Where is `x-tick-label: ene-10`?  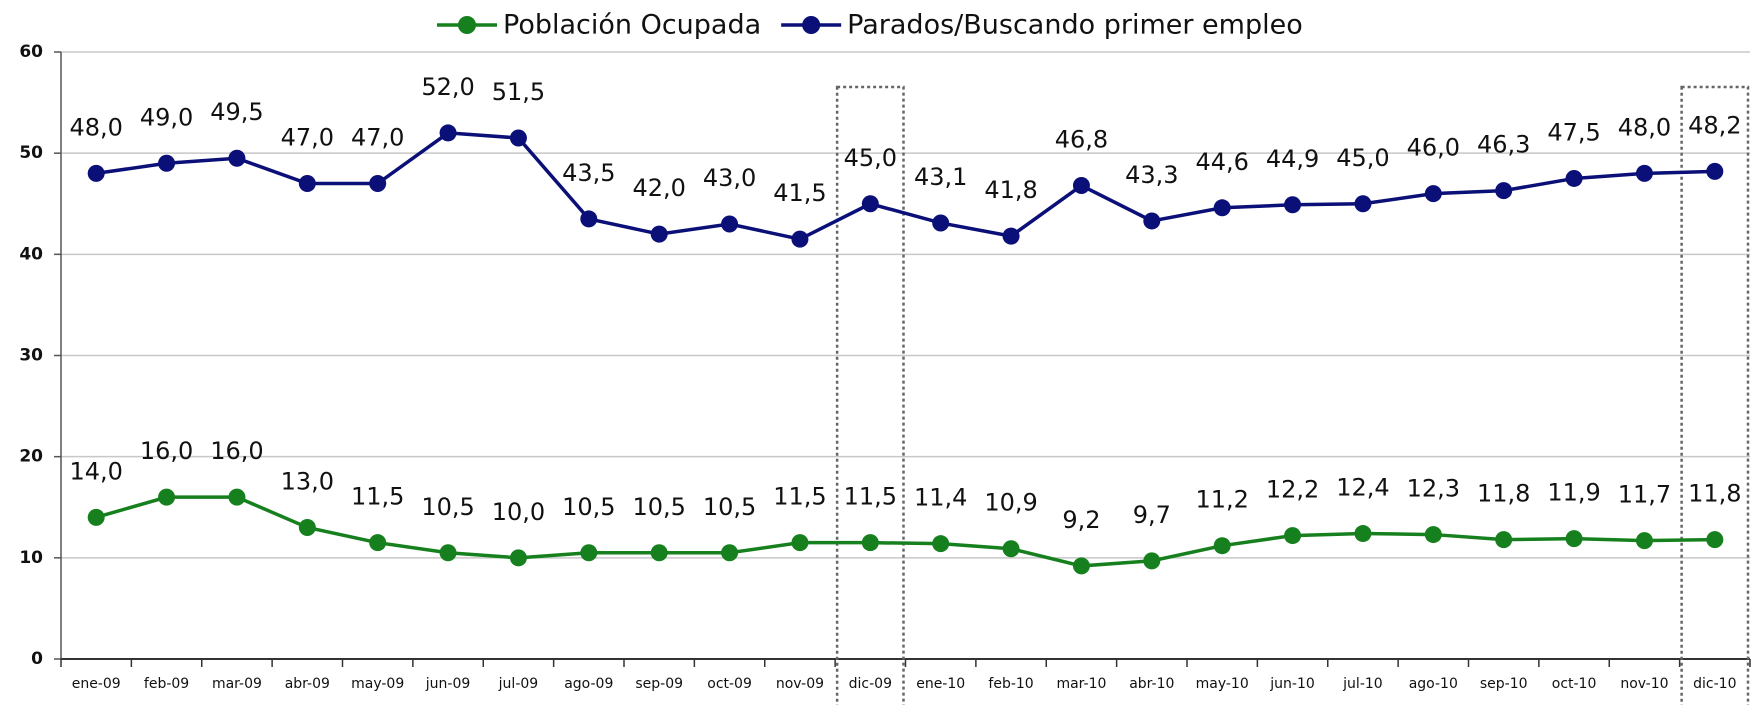 x-tick-label: ene-10 is located at coordinates (940, 684).